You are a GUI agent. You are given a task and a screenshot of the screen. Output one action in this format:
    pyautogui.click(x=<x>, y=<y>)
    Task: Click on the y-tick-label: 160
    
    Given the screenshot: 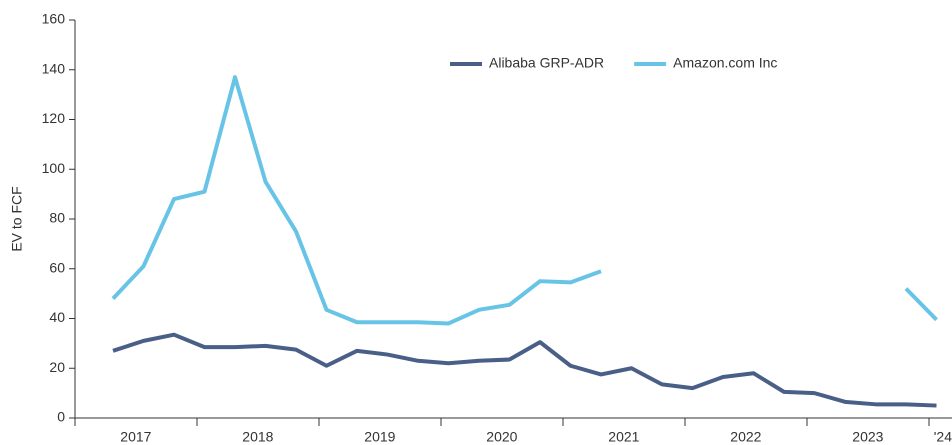 What is the action you would take?
    pyautogui.click(x=54, y=19)
    